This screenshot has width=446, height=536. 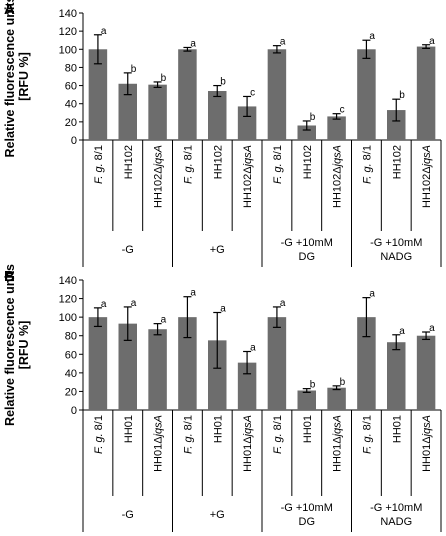 I want to click on y-tick-label: 20, so click(x=71, y=123).